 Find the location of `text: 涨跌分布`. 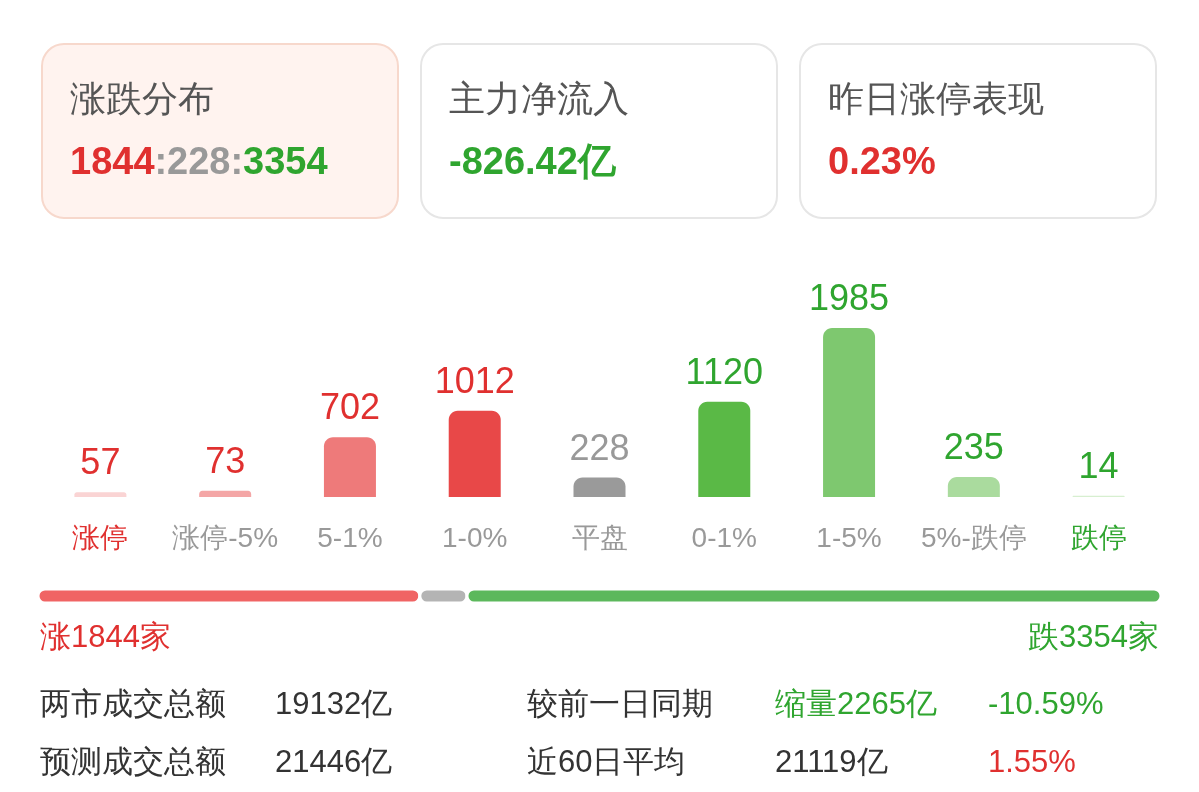

text: 涨跌分布 is located at coordinates (142, 98).